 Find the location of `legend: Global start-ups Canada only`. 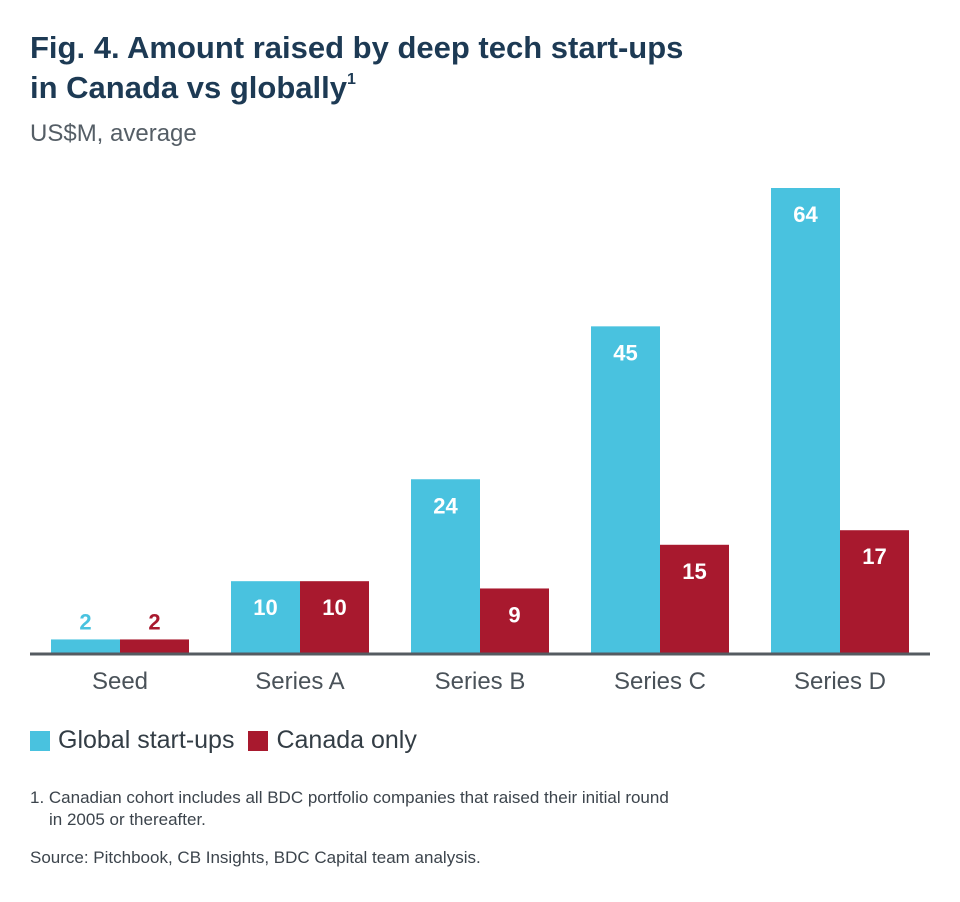

legend: Global start-ups Canada only is located at coordinates (230, 740).